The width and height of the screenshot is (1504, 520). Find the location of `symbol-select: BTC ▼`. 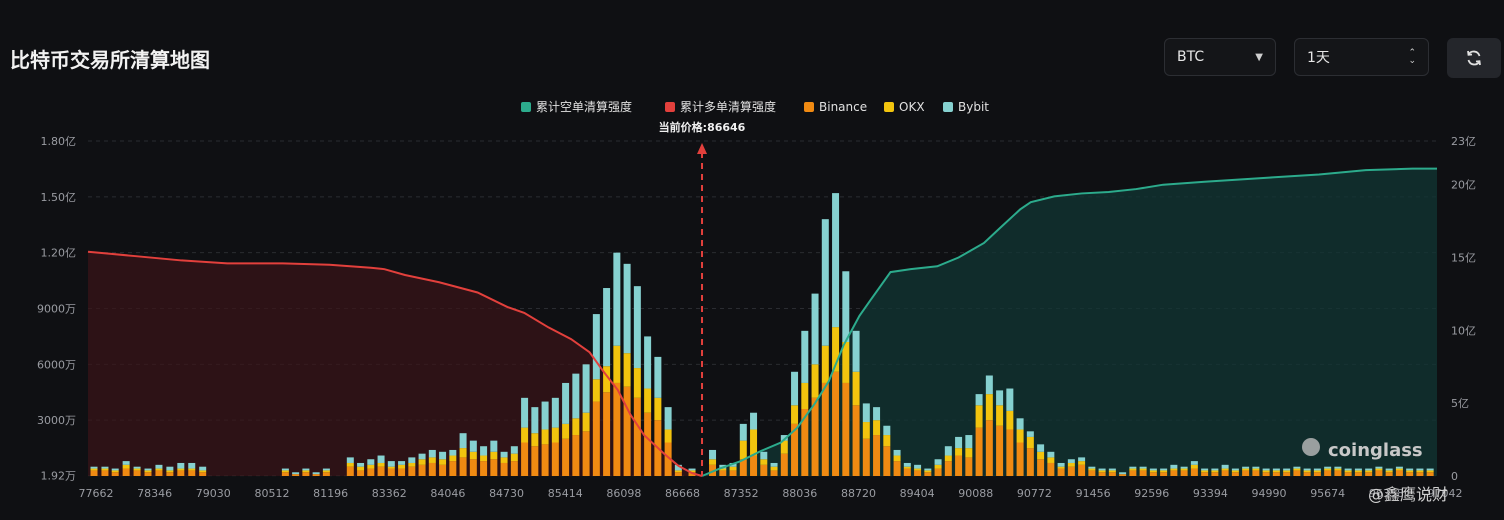

symbol-select: BTC ▼ is located at coordinates (1220, 57).